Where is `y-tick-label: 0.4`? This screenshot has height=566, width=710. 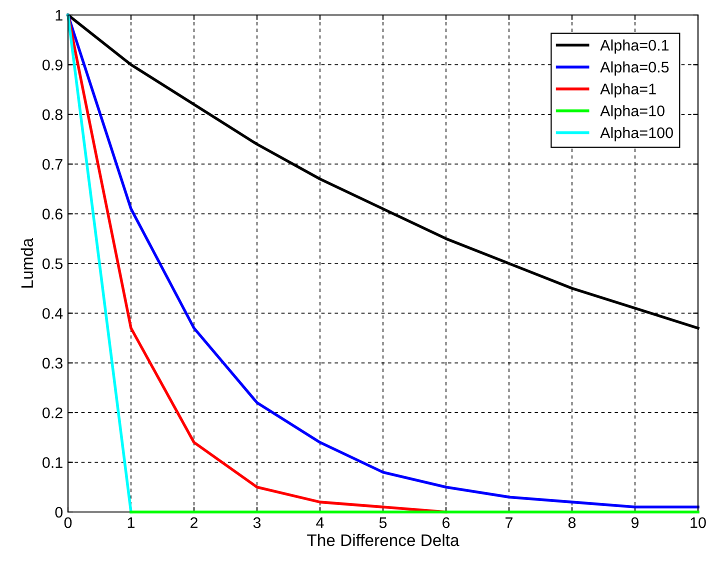
y-tick-label: 0.4 is located at coordinates (52, 313).